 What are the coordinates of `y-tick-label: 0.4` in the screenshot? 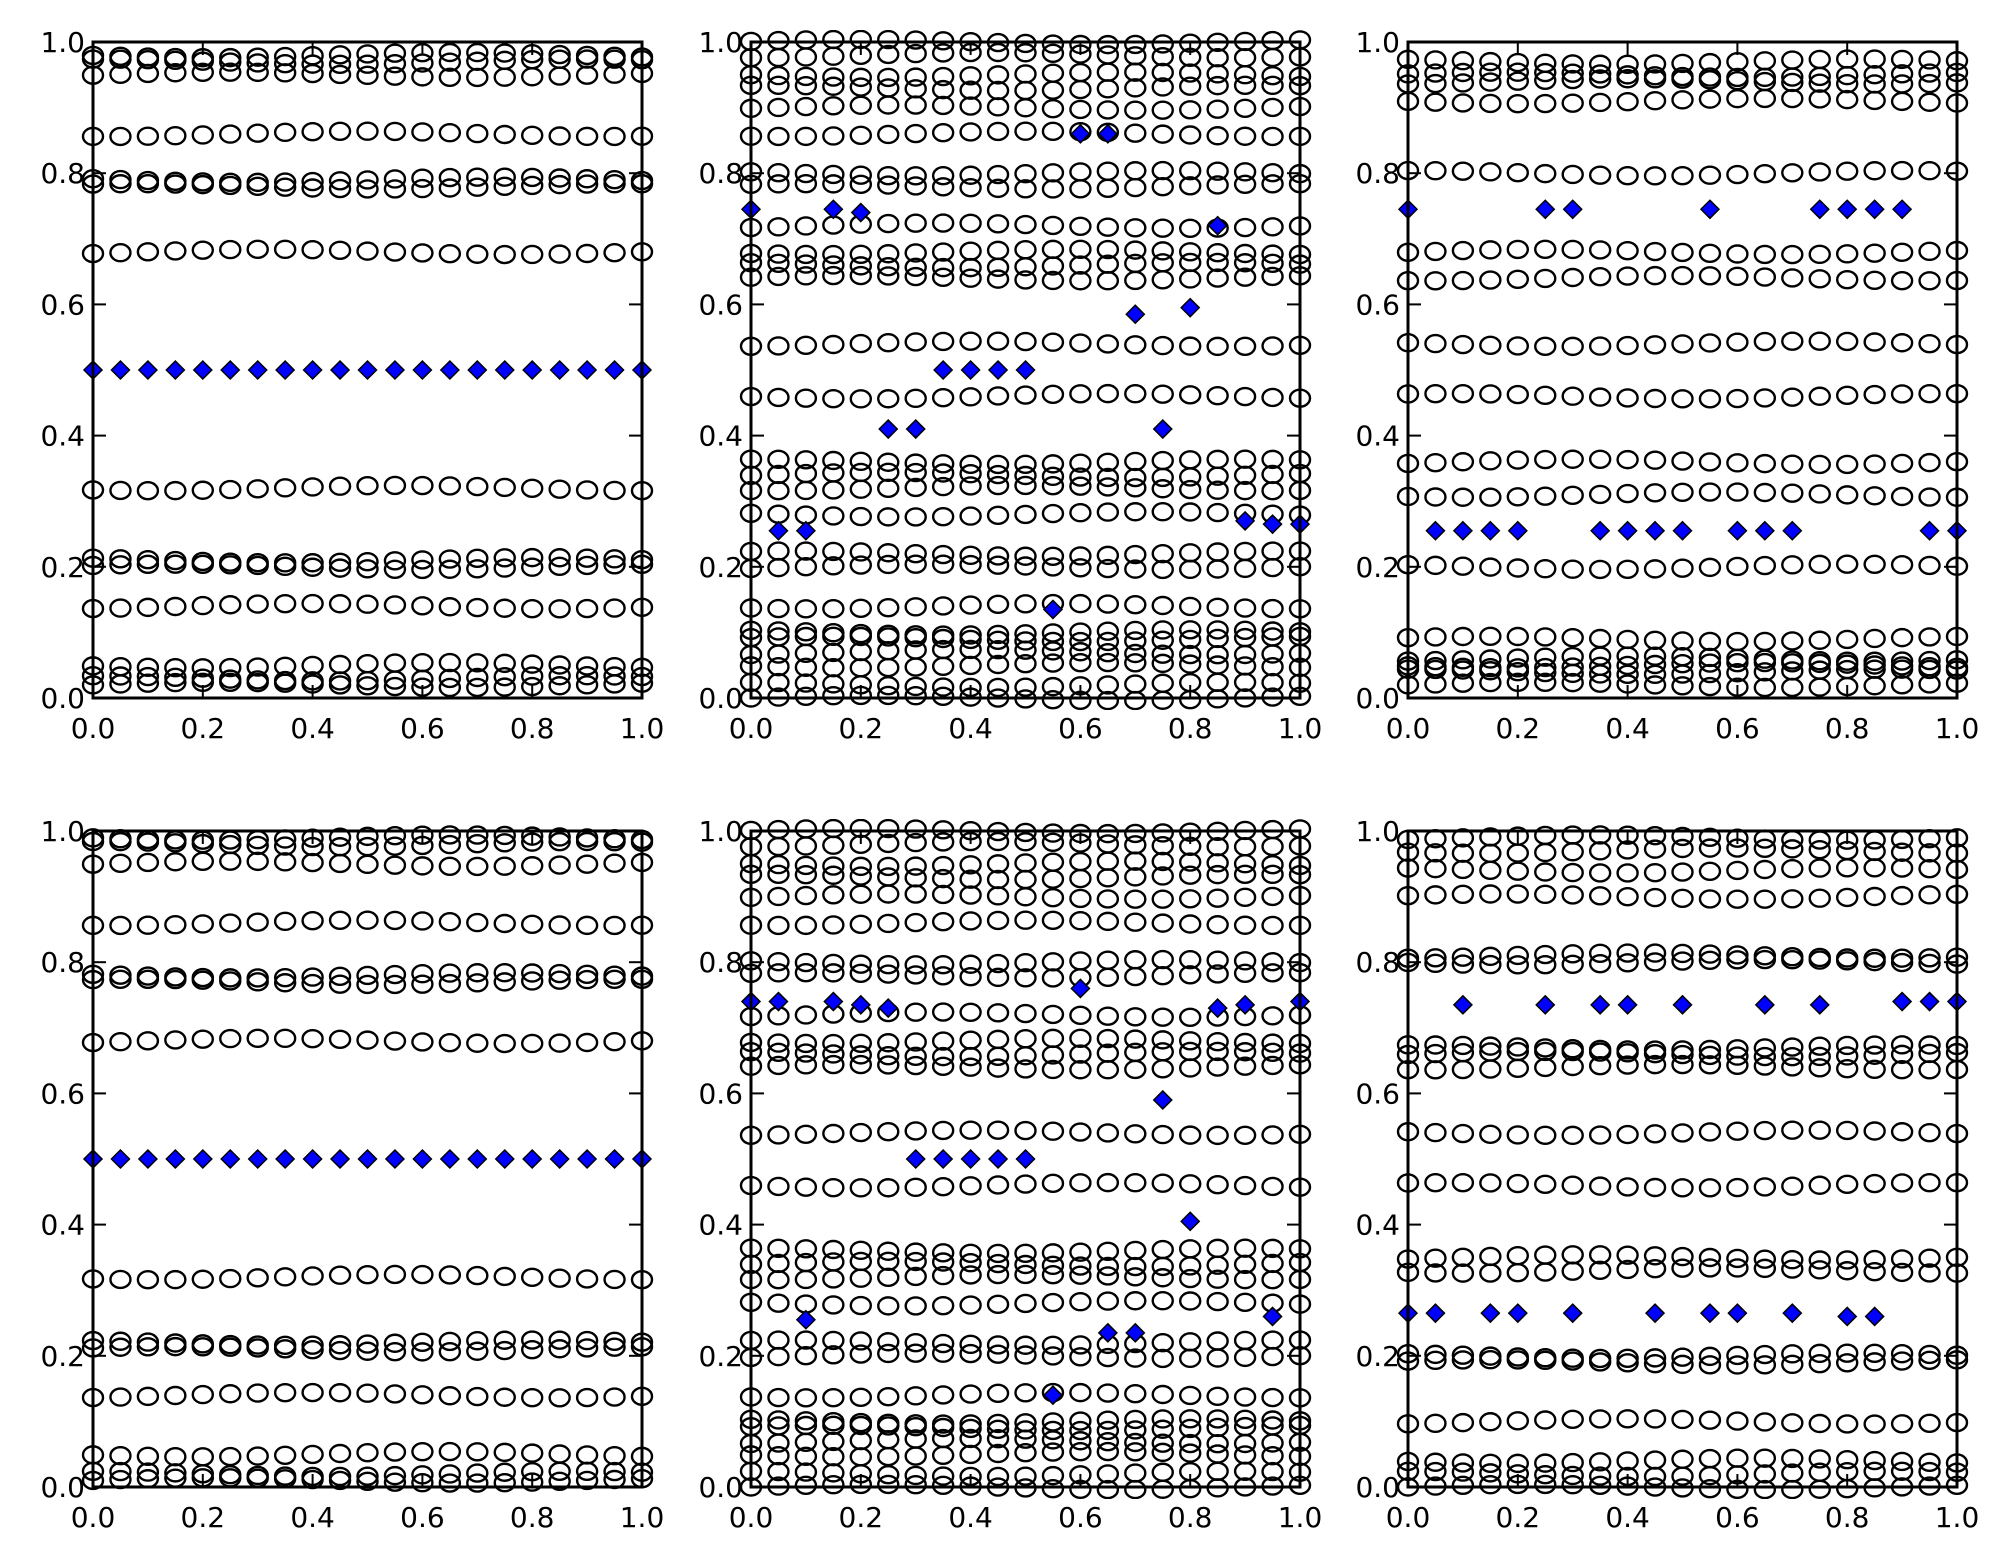 It's located at (1377, 1225).